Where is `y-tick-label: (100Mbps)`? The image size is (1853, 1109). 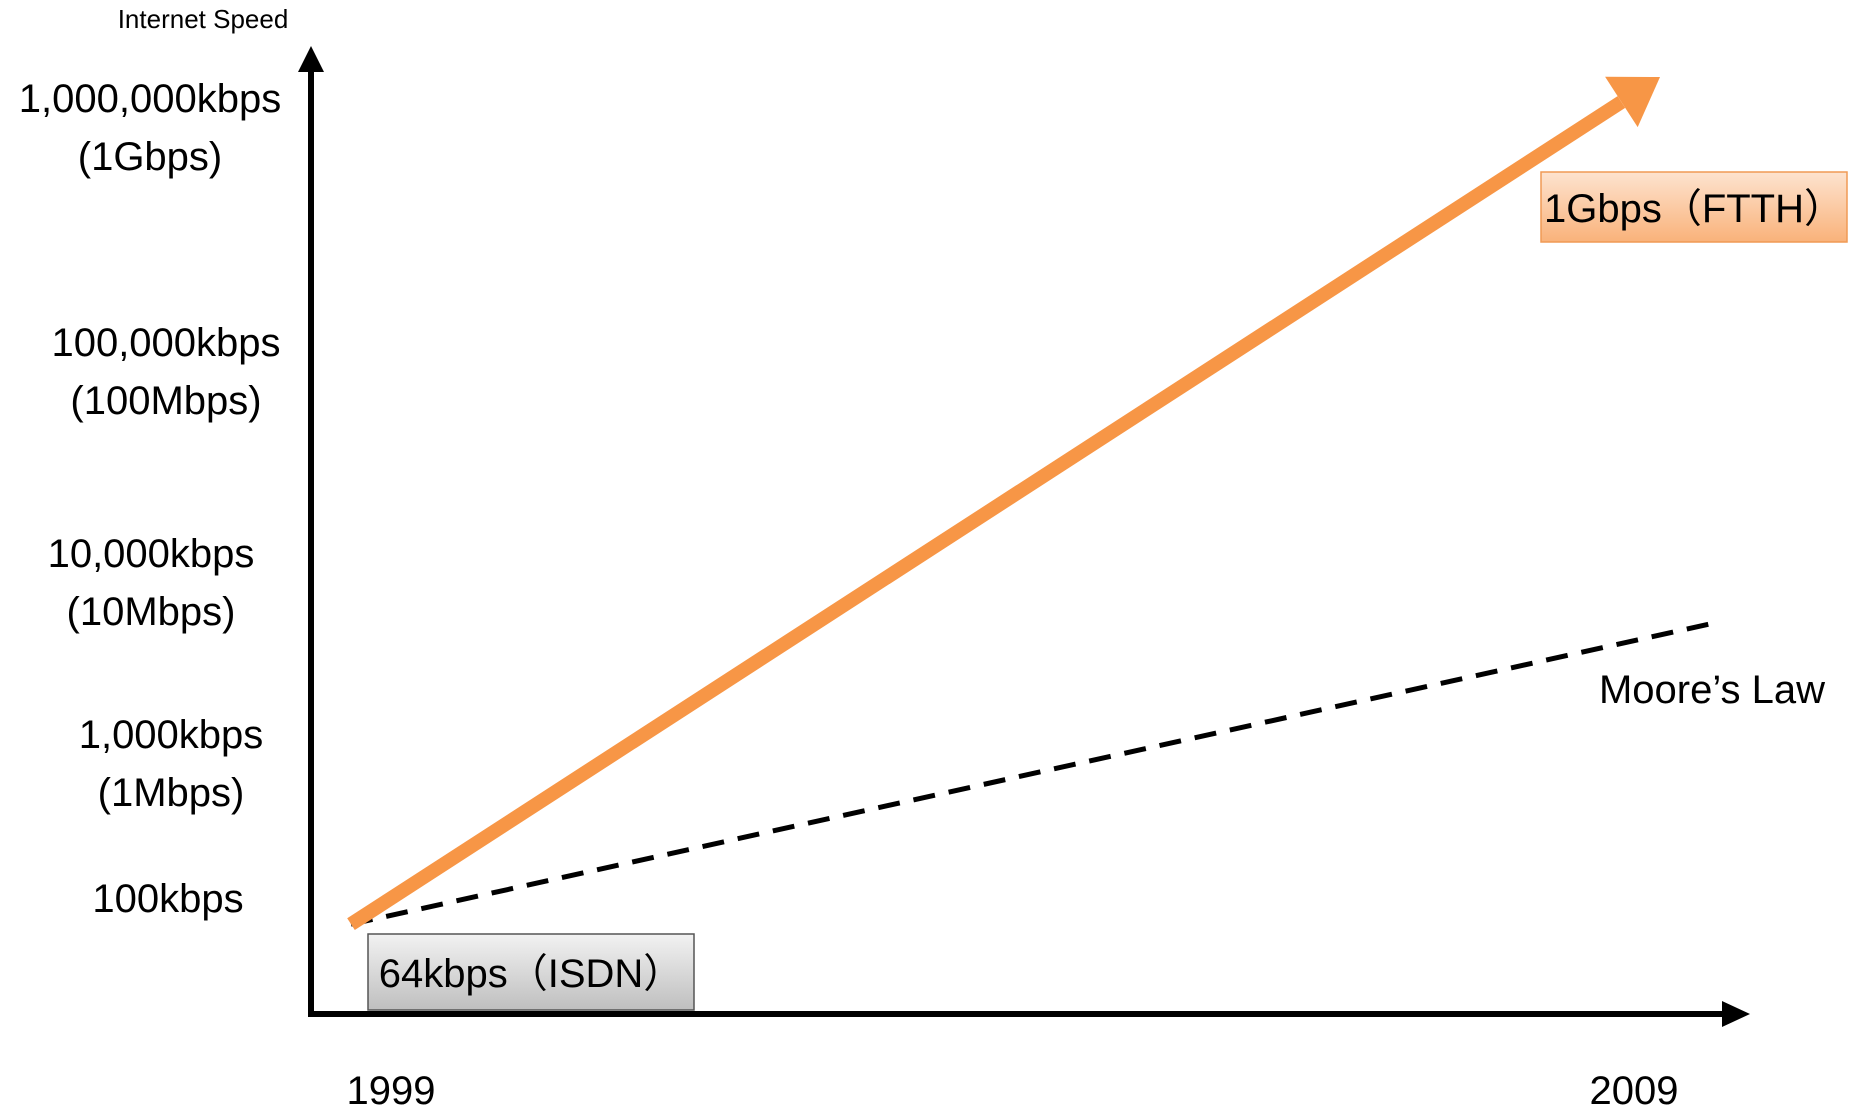
y-tick-label: (100Mbps) is located at coordinates (165, 401).